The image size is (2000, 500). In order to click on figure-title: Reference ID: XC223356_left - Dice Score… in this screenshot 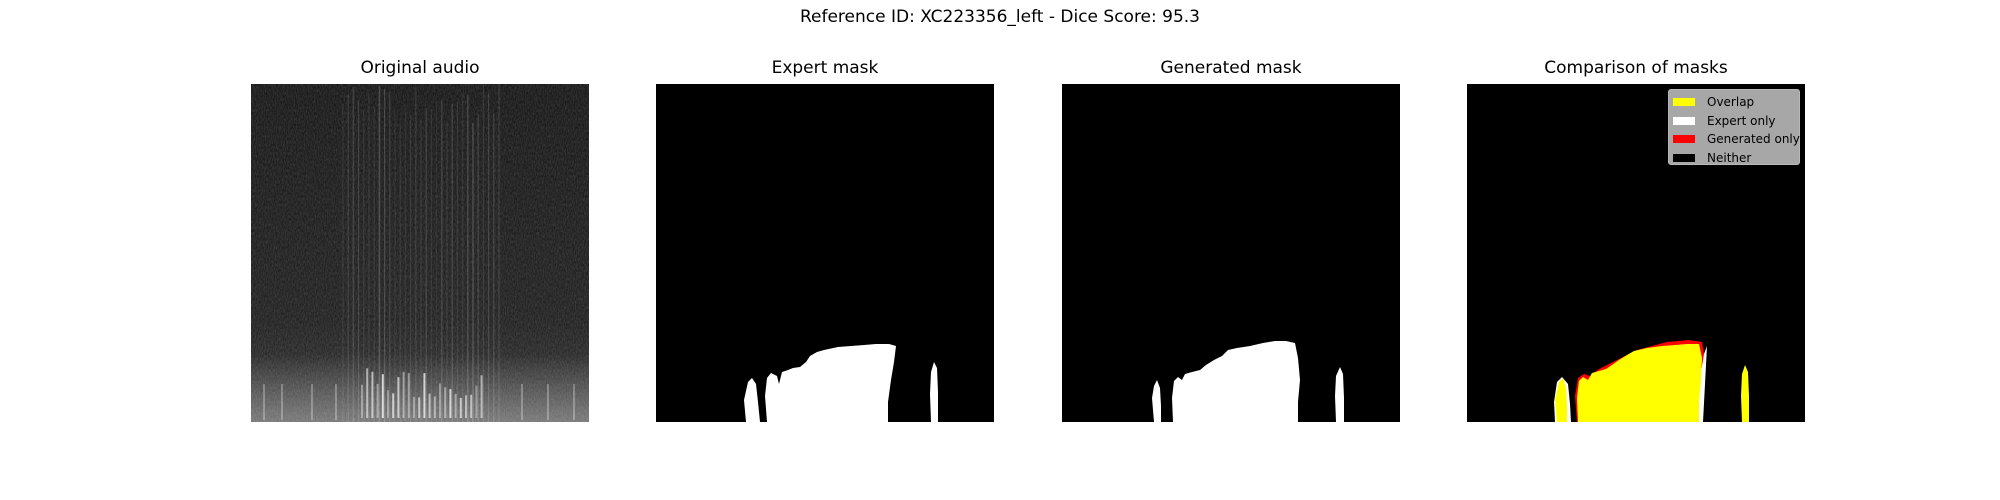, I will do `click(999, 17)`.